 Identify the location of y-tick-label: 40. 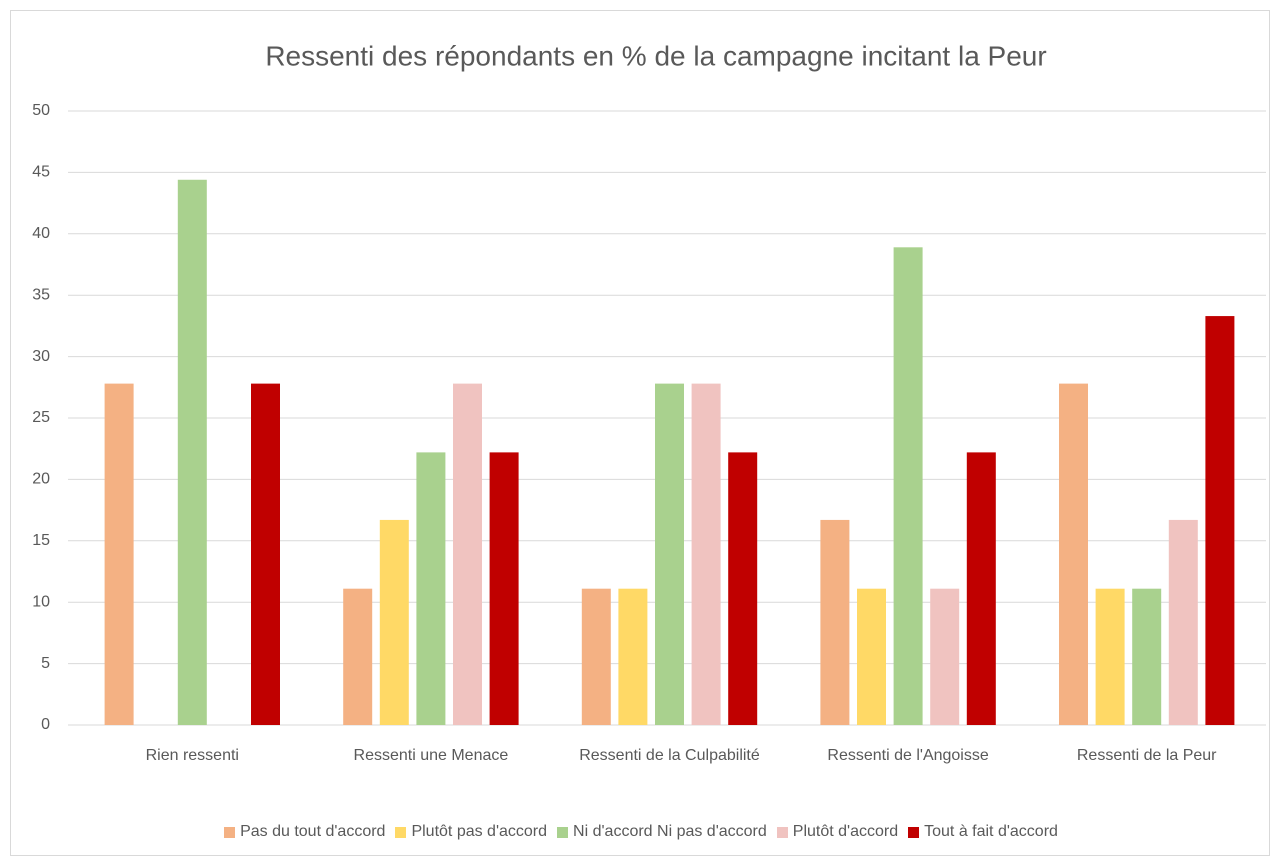
(41, 233).